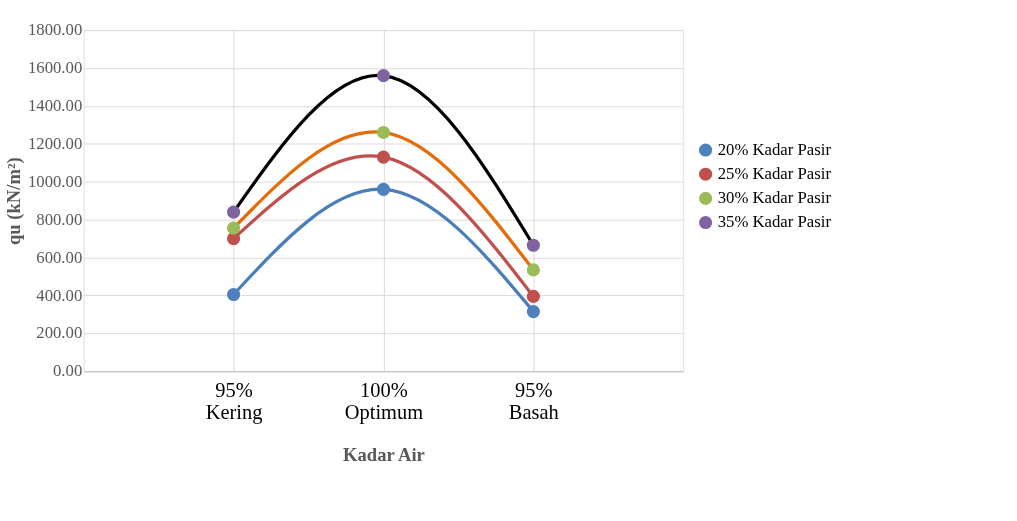  Describe the element at coordinates (59, 257) in the screenshot. I see `y-tick-label: 600.00` at that location.